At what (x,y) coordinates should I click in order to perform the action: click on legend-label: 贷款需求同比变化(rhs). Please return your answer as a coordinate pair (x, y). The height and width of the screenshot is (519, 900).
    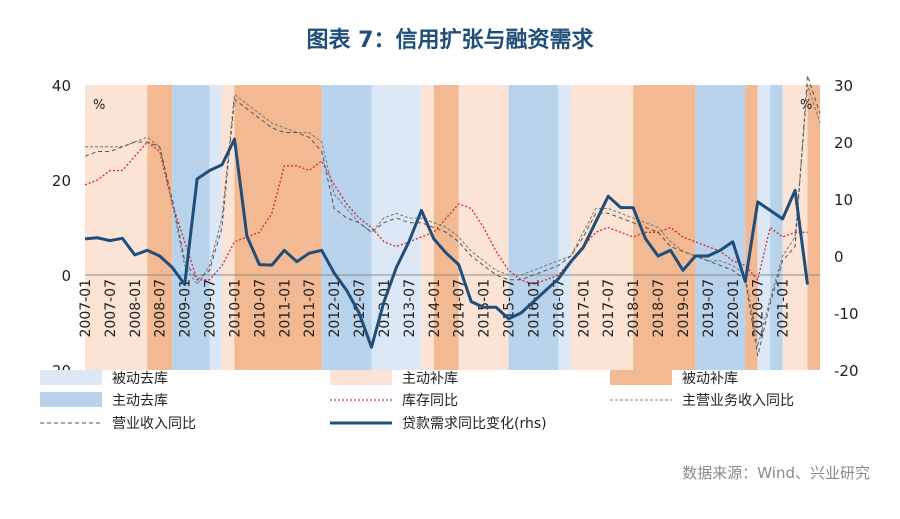
    Looking at the image, I should click on (474, 424).